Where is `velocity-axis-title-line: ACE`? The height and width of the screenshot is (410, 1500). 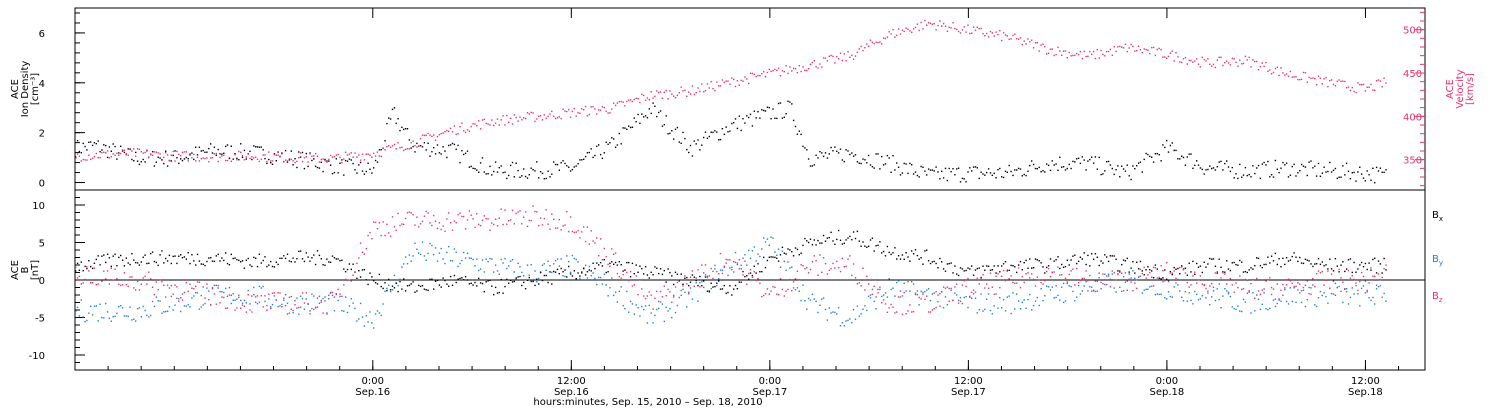 velocity-axis-title-line: ACE is located at coordinates (1450, 89).